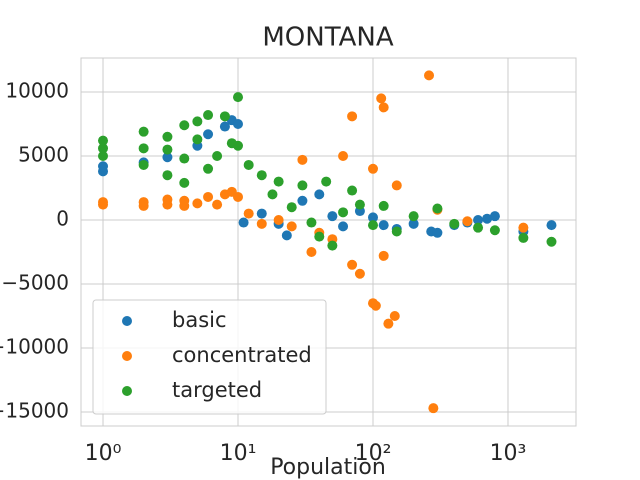  Describe the element at coordinates (62, 218) in the screenshot. I see `y-tick-label: 0` at that location.